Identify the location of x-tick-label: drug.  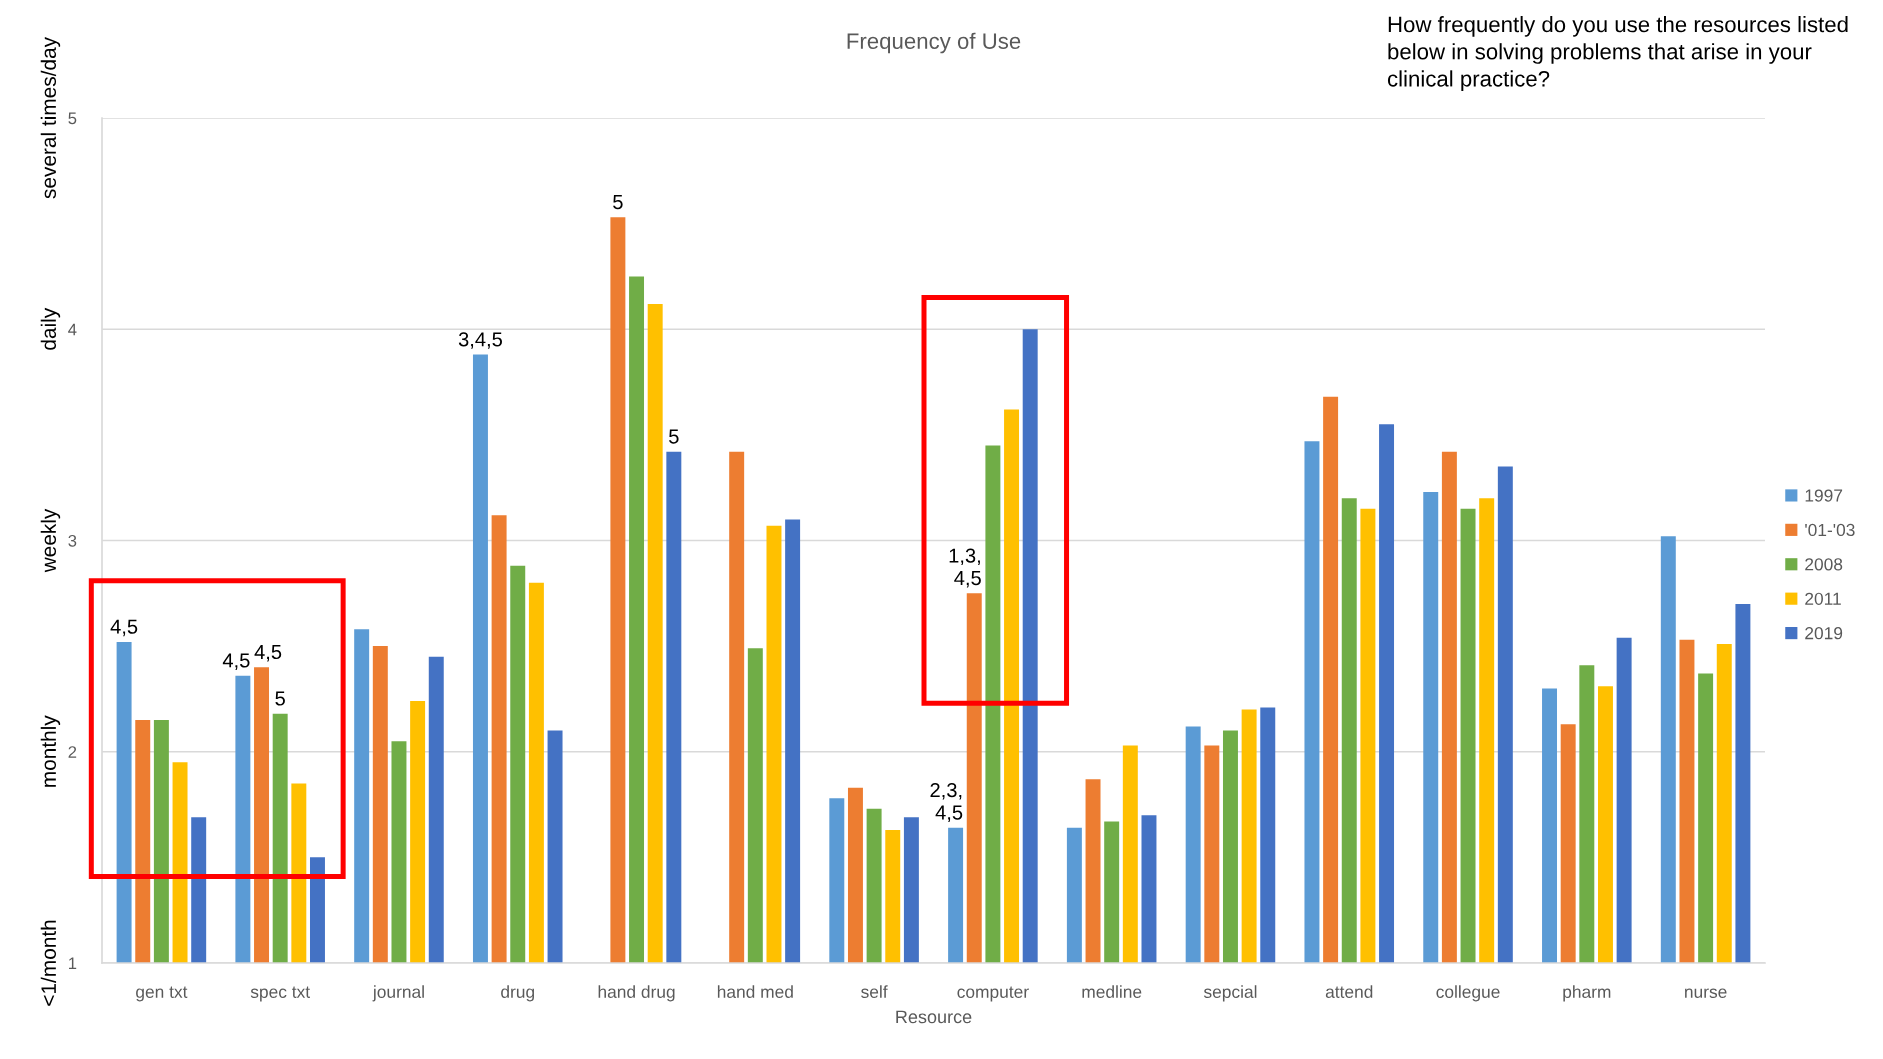
(518, 993).